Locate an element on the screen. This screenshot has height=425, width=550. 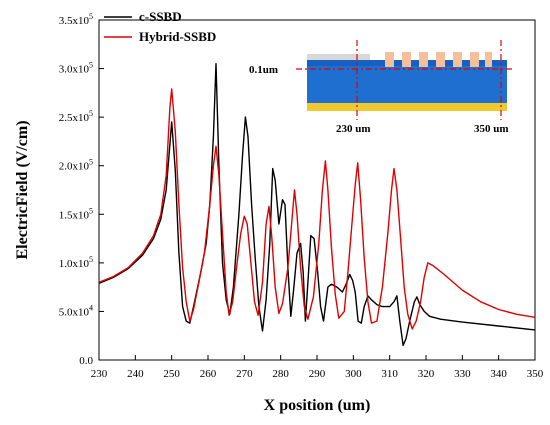
inset-oxide-layer is located at coordinates (338, 57).